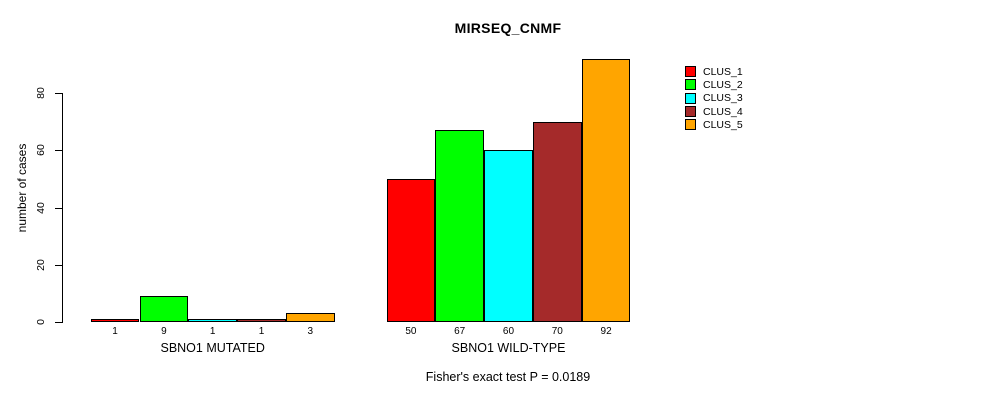 The height and width of the screenshot is (400, 990). What do you see at coordinates (508, 236) in the screenshot?
I see `bar-clus_3-group2` at bounding box center [508, 236].